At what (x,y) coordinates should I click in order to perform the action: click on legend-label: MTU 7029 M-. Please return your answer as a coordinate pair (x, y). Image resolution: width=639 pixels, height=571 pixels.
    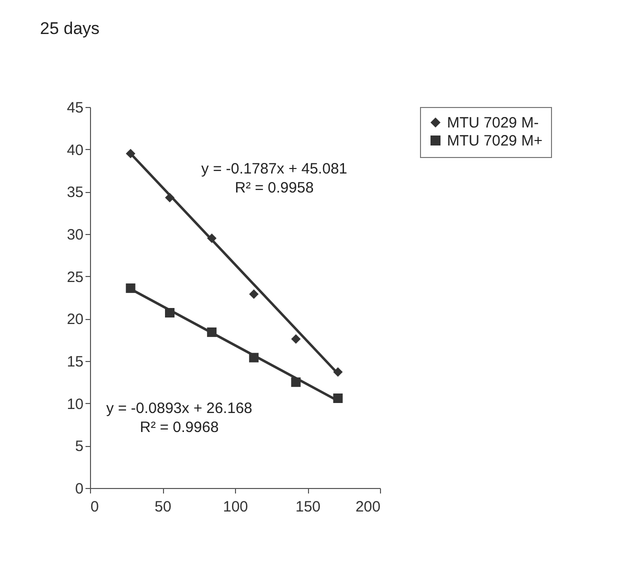
    Looking at the image, I should click on (493, 123).